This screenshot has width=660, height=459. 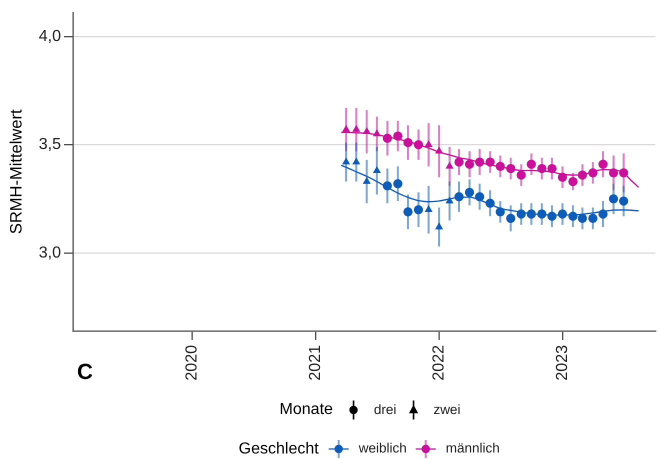 What do you see at coordinates (16, 171) in the screenshot?
I see `y-axis-title: SRMH-Mittelwert` at bounding box center [16, 171].